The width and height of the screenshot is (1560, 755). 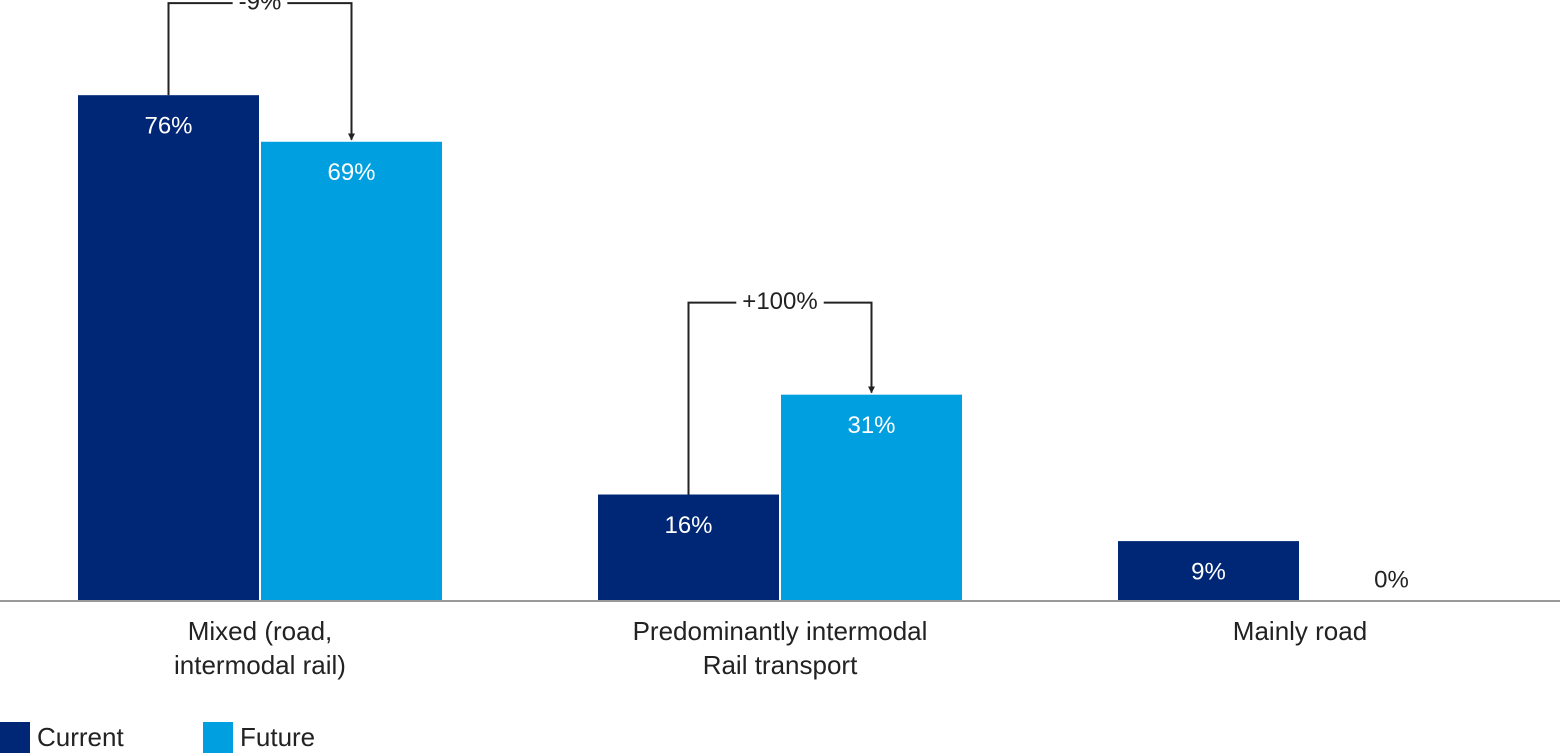 I want to click on legend-label: Future, so click(x=277, y=737).